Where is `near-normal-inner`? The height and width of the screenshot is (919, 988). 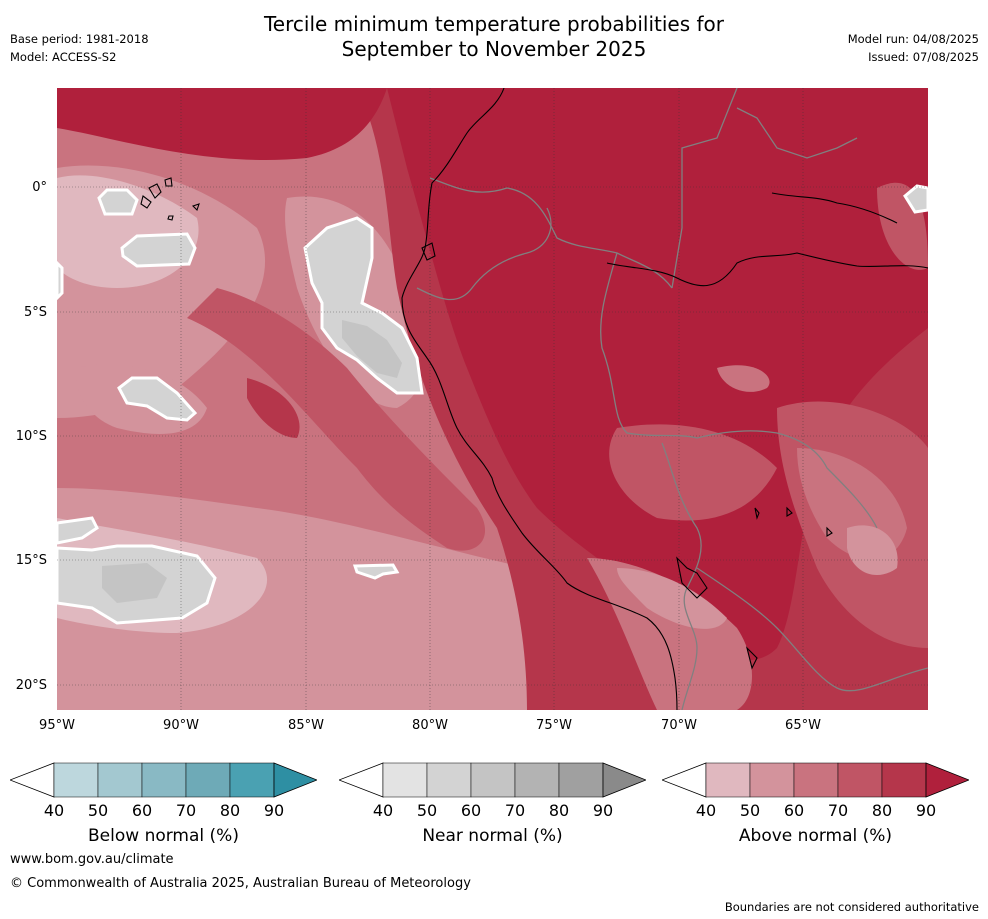
near-normal-inner is located at coordinates (372, 349).